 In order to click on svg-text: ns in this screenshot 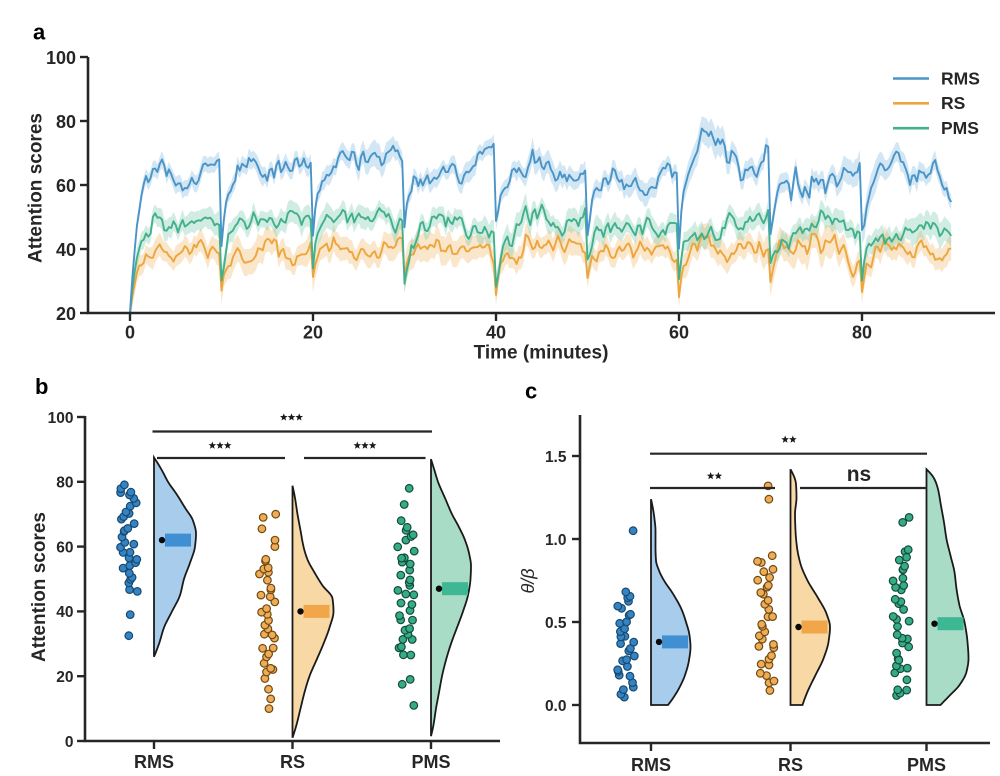, I will do `click(859, 474)`.